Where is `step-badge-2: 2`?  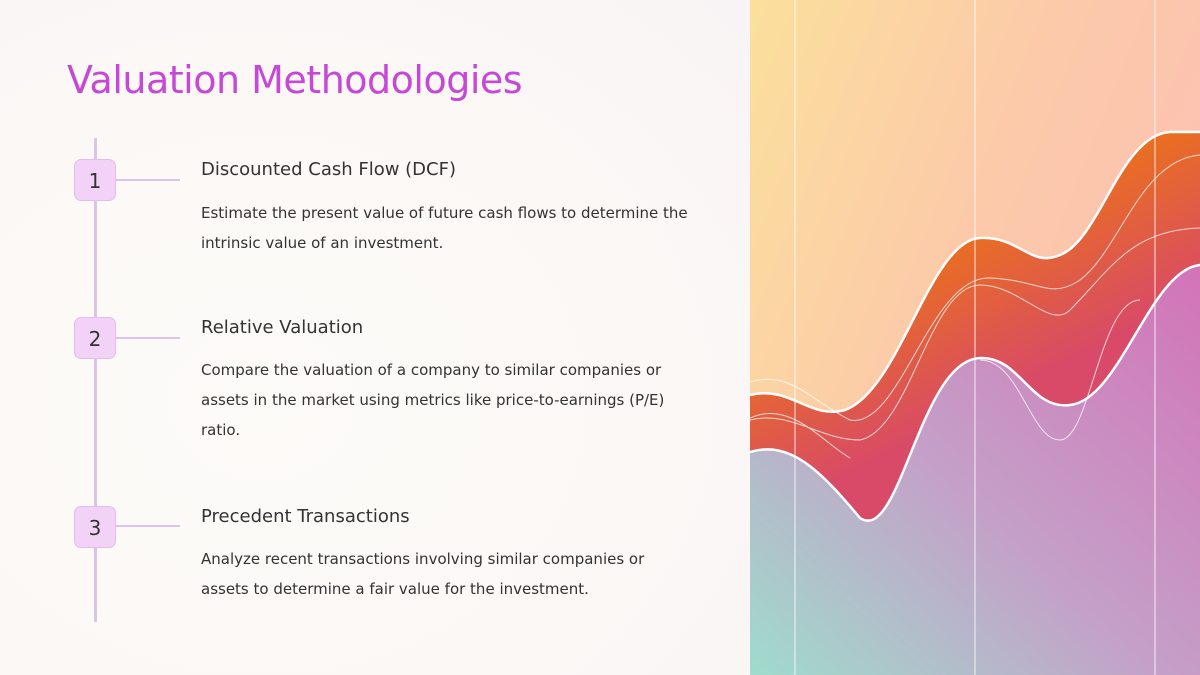
step-badge-2: 2 is located at coordinates (95, 338).